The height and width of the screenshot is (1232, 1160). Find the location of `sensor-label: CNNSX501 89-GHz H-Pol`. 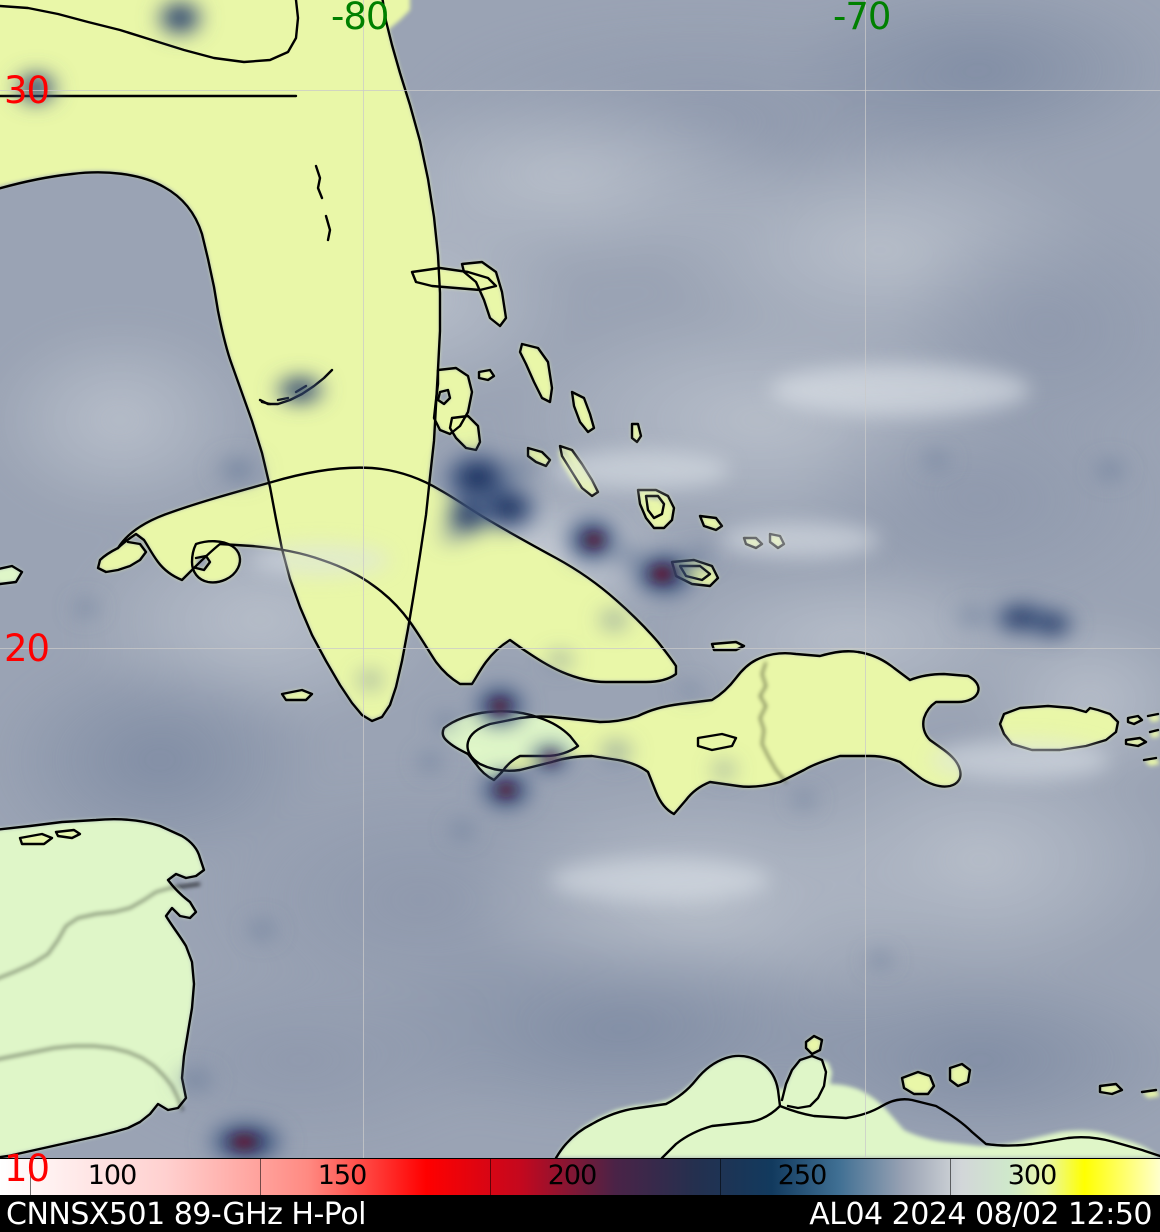

sensor-label: CNNSX501 89-GHz H-Pol is located at coordinates (186, 1214).